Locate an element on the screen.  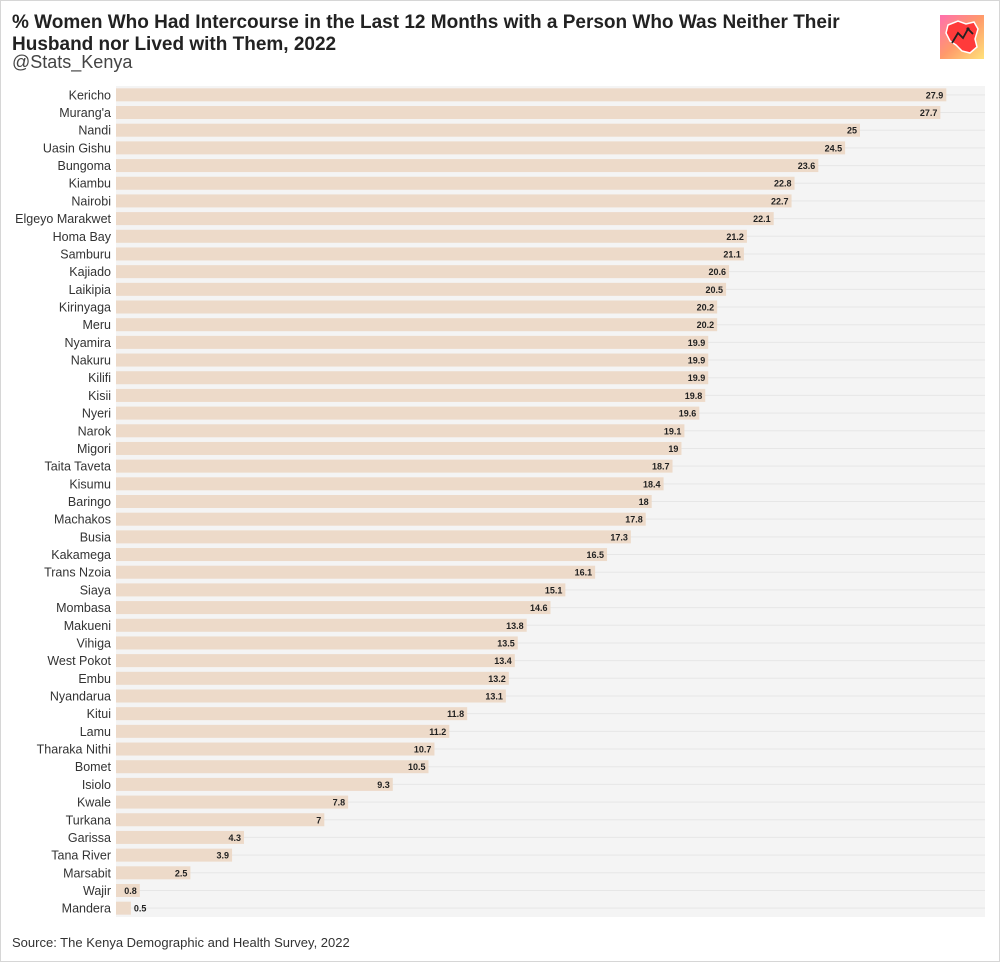
category-label: Bomet is located at coordinates (93, 767).